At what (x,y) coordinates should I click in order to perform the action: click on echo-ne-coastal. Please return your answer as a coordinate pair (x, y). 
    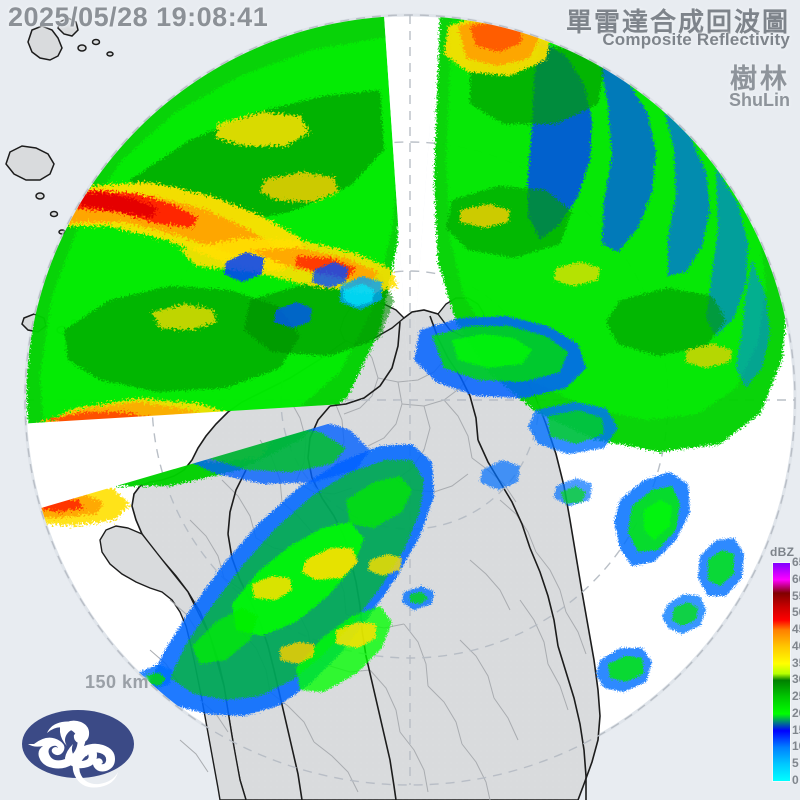
    Looking at the image, I should click on (516, 385).